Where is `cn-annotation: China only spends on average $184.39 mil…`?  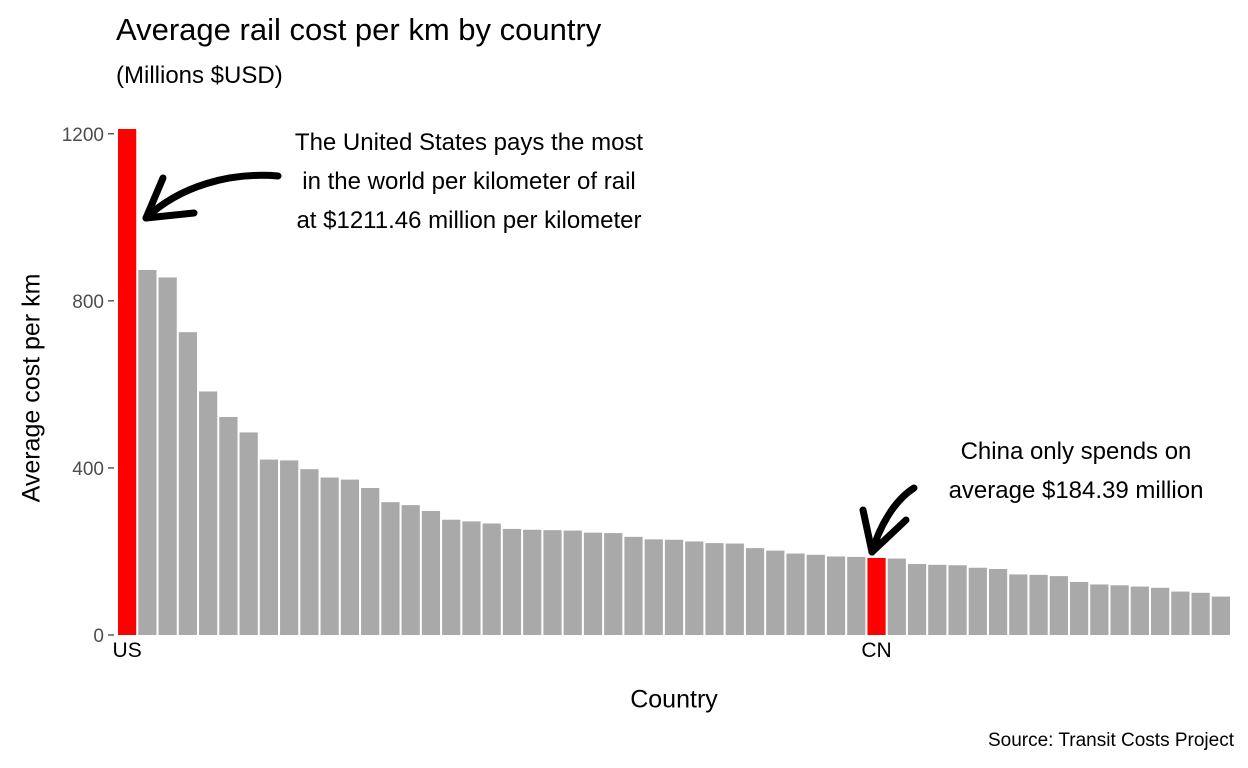
cn-annotation: China only spends on average $184.39 mil… is located at coordinates (1076, 471).